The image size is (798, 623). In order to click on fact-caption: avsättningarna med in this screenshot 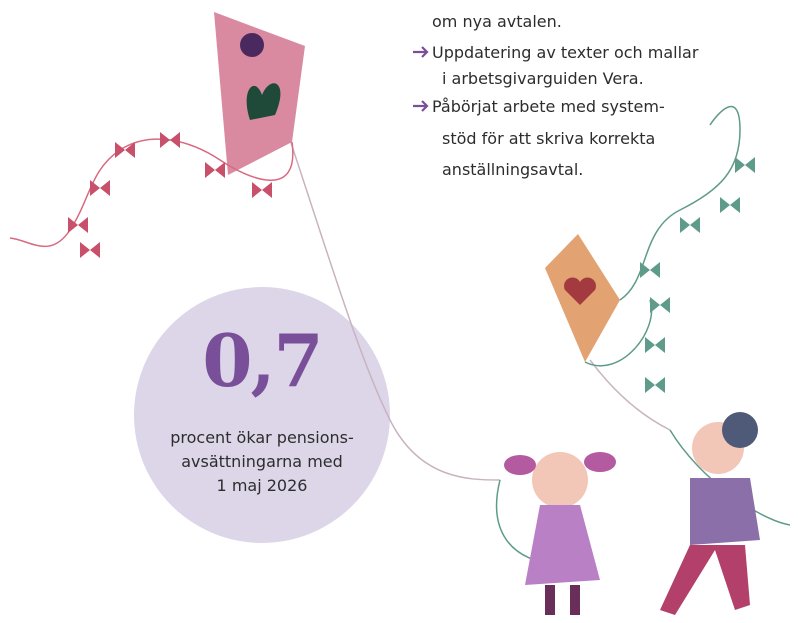, I will do `click(262, 461)`.